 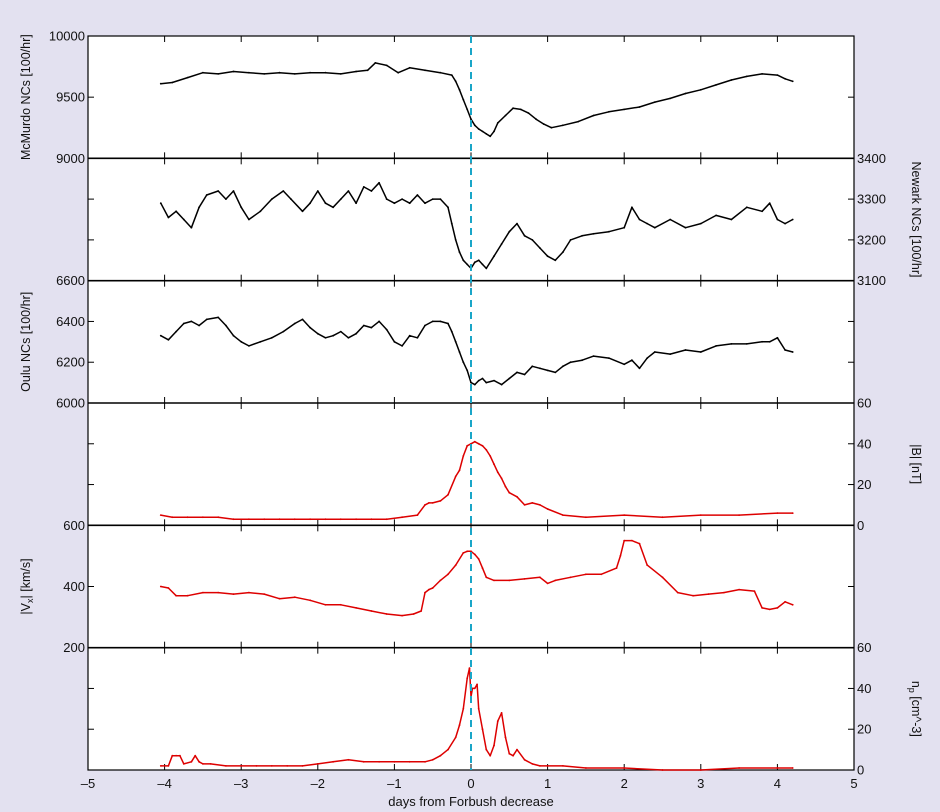 I want to click on x-tick-label: 3, so click(x=700, y=783).